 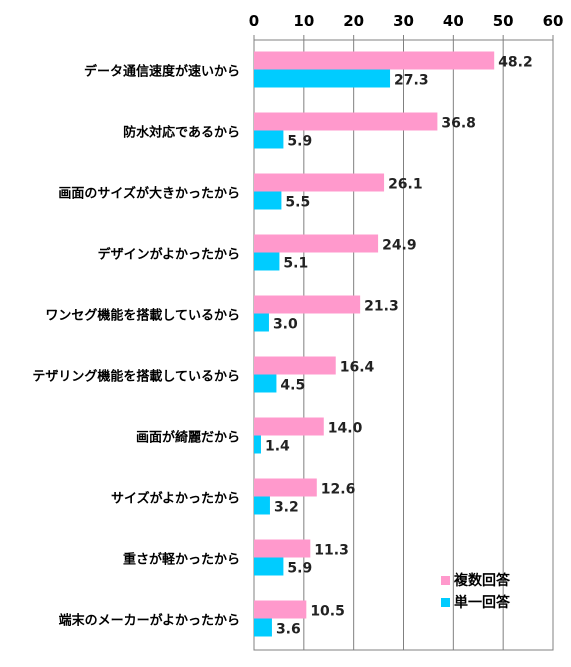 I want to click on category-label: デザインがよかったから, so click(x=169, y=255).